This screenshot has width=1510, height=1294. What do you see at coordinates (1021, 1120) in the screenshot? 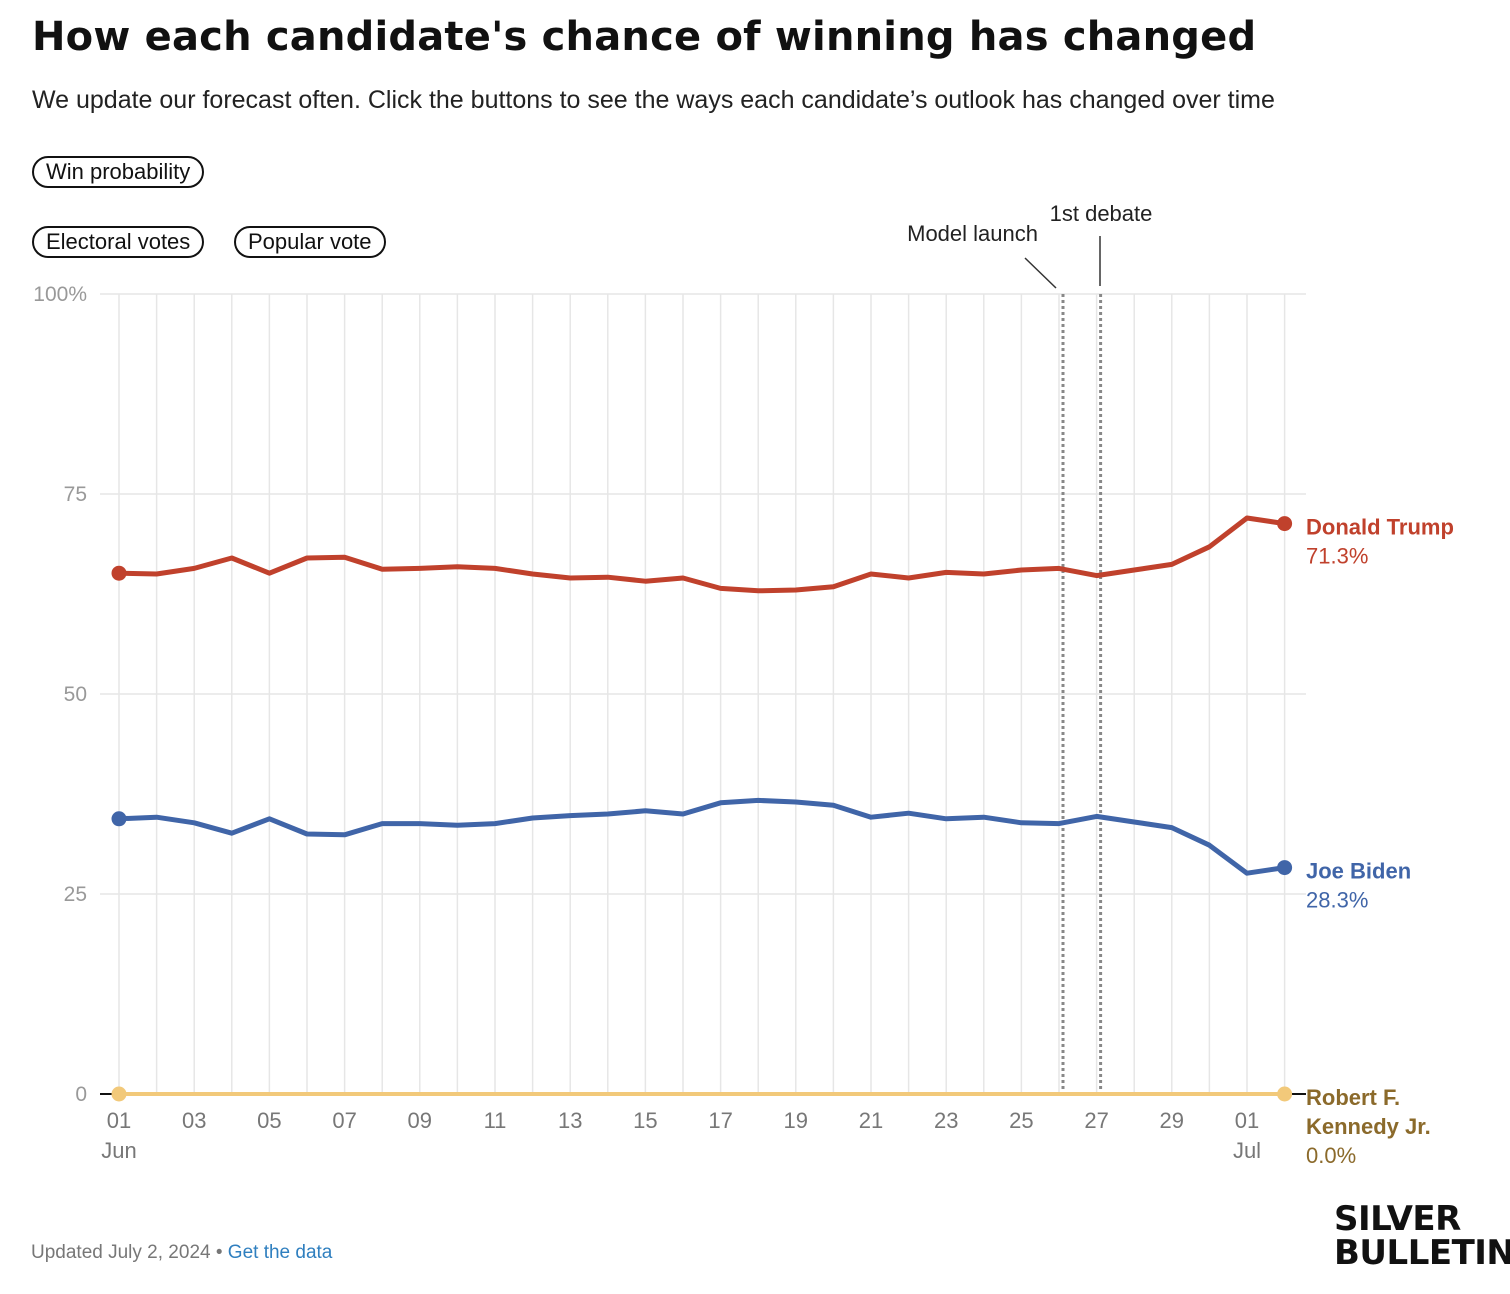
I see `x-tick-label: 25` at bounding box center [1021, 1120].